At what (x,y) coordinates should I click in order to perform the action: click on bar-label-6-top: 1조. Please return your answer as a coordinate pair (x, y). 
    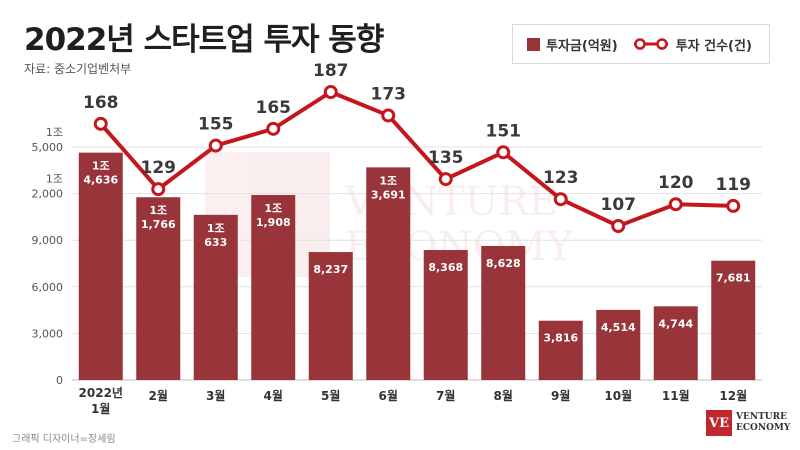
    Looking at the image, I should click on (388, 180).